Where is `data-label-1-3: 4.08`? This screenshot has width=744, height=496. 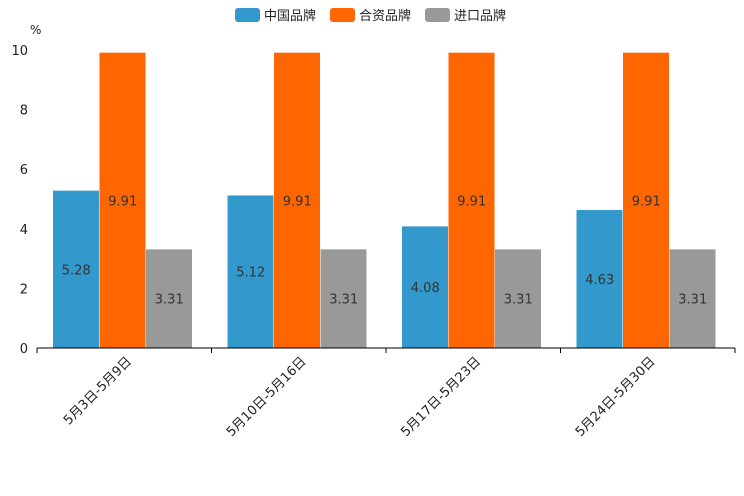 data-label-1-3: 4.08 is located at coordinates (425, 288).